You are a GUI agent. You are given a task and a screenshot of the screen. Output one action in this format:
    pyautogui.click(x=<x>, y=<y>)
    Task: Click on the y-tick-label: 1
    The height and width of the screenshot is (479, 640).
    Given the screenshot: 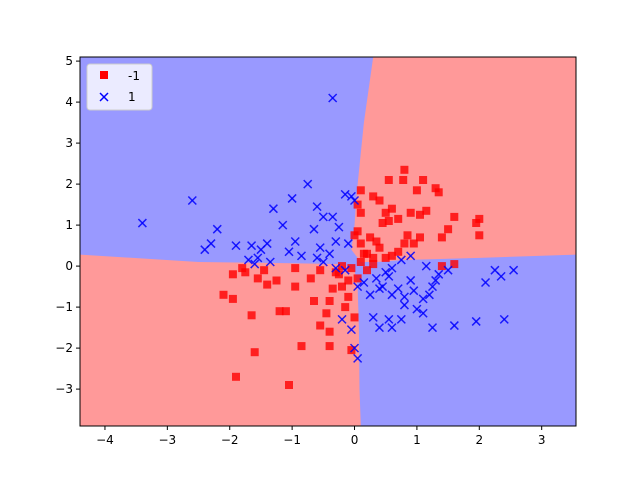 What is the action you would take?
    pyautogui.click(x=69, y=225)
    